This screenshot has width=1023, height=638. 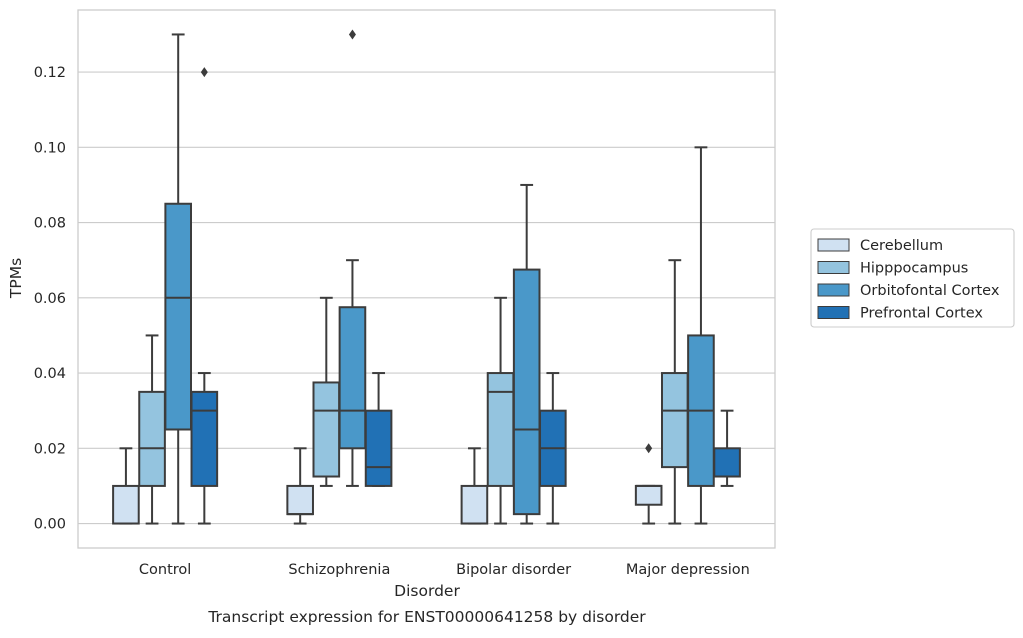 I want to click on y-tick-label: 0.06, so click(x=50, y=299).